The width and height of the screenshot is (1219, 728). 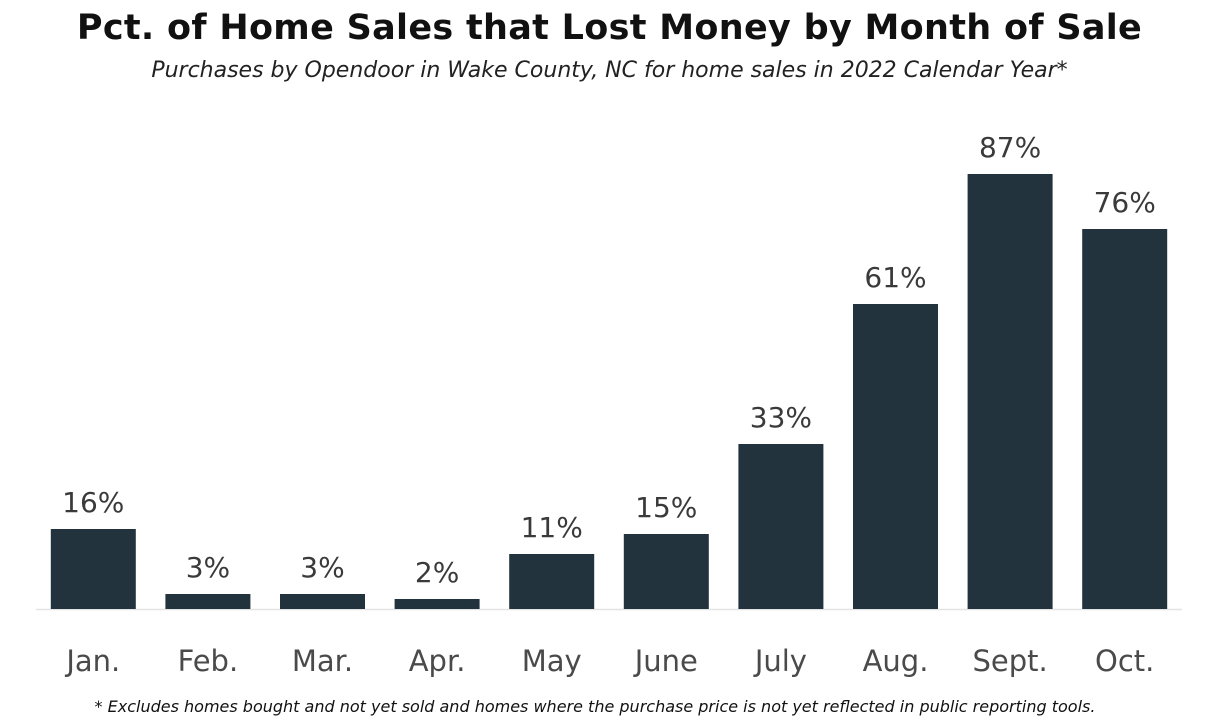 What do you see at coordinates (666, 507) in the screenshot?
I see `value-label-june: 15%` at bounding box center [666, 507].